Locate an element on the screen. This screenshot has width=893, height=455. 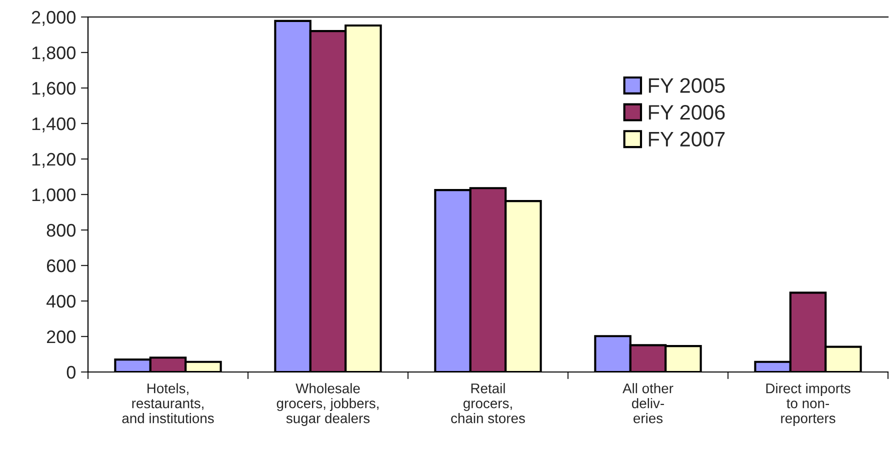
y-tick-label: 1,800 is located at coordinates (54, 54).